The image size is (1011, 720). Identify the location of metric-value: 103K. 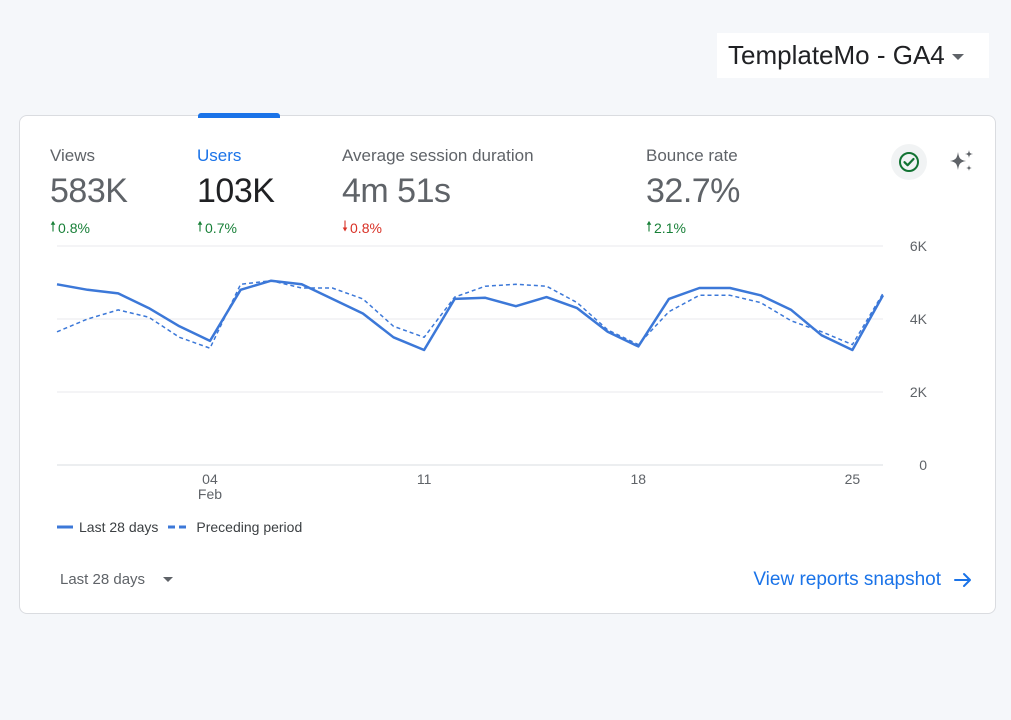
(236, 191).